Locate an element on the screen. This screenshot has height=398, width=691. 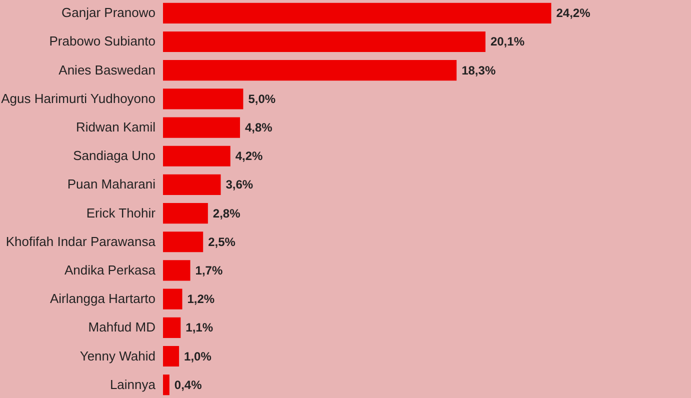
data-label: 1,2% is located at coordinates (201, 299).